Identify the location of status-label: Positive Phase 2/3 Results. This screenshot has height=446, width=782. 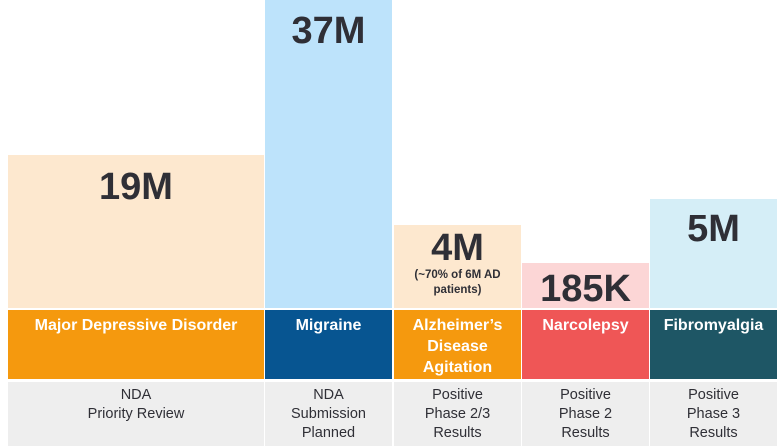
(457, 414).